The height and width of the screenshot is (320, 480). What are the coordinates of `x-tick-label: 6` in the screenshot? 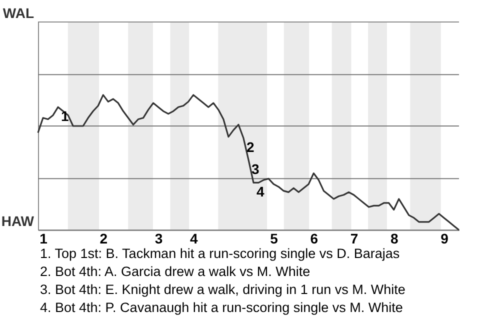 It's located at (314, 238).